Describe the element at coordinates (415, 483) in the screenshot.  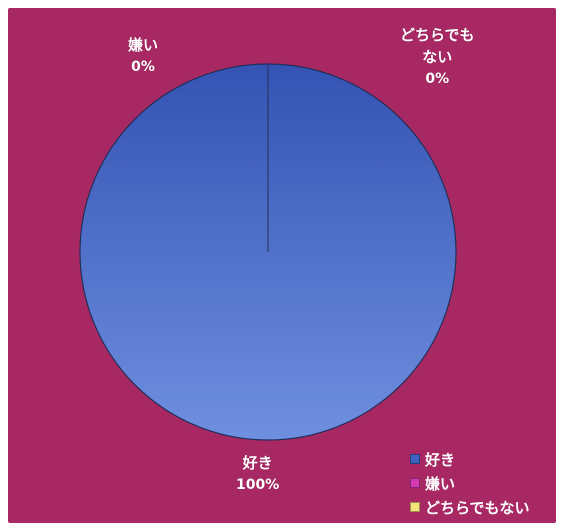
I see `legend-swatch-dislike` at that location.